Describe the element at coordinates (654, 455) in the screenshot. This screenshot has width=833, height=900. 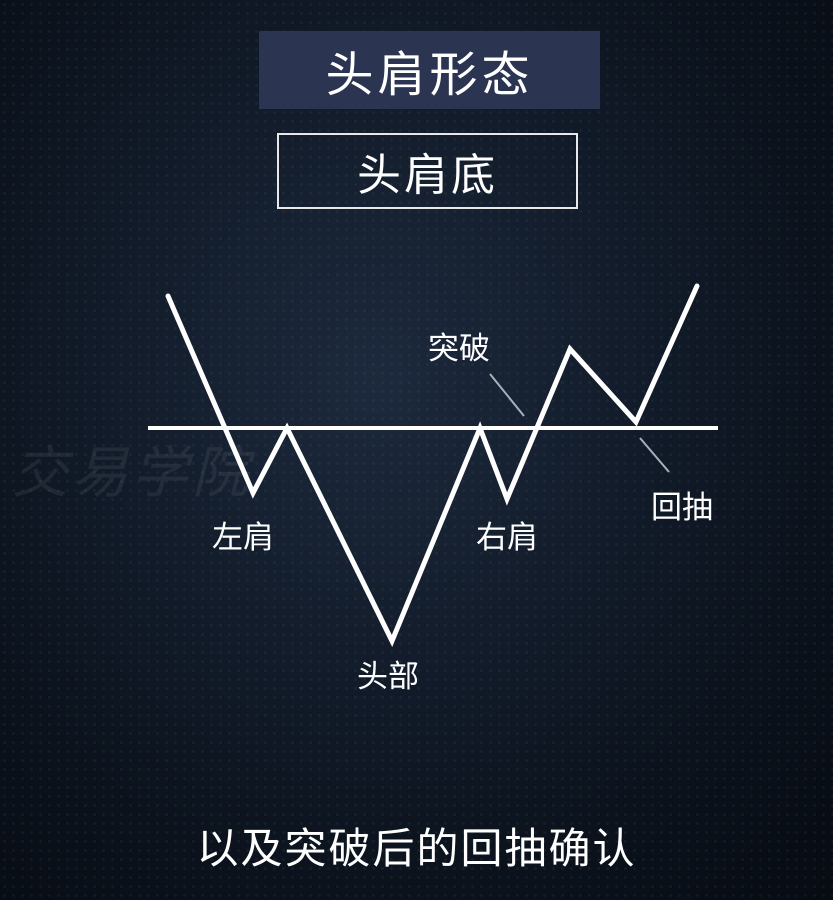
I see `pullback-pointer` at that location.